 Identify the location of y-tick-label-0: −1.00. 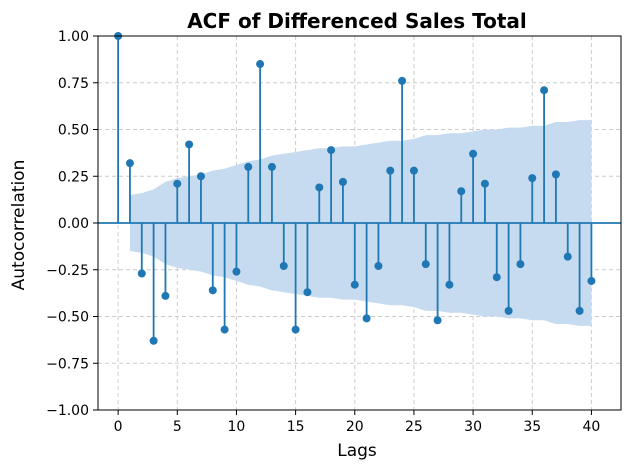
(67, 411).